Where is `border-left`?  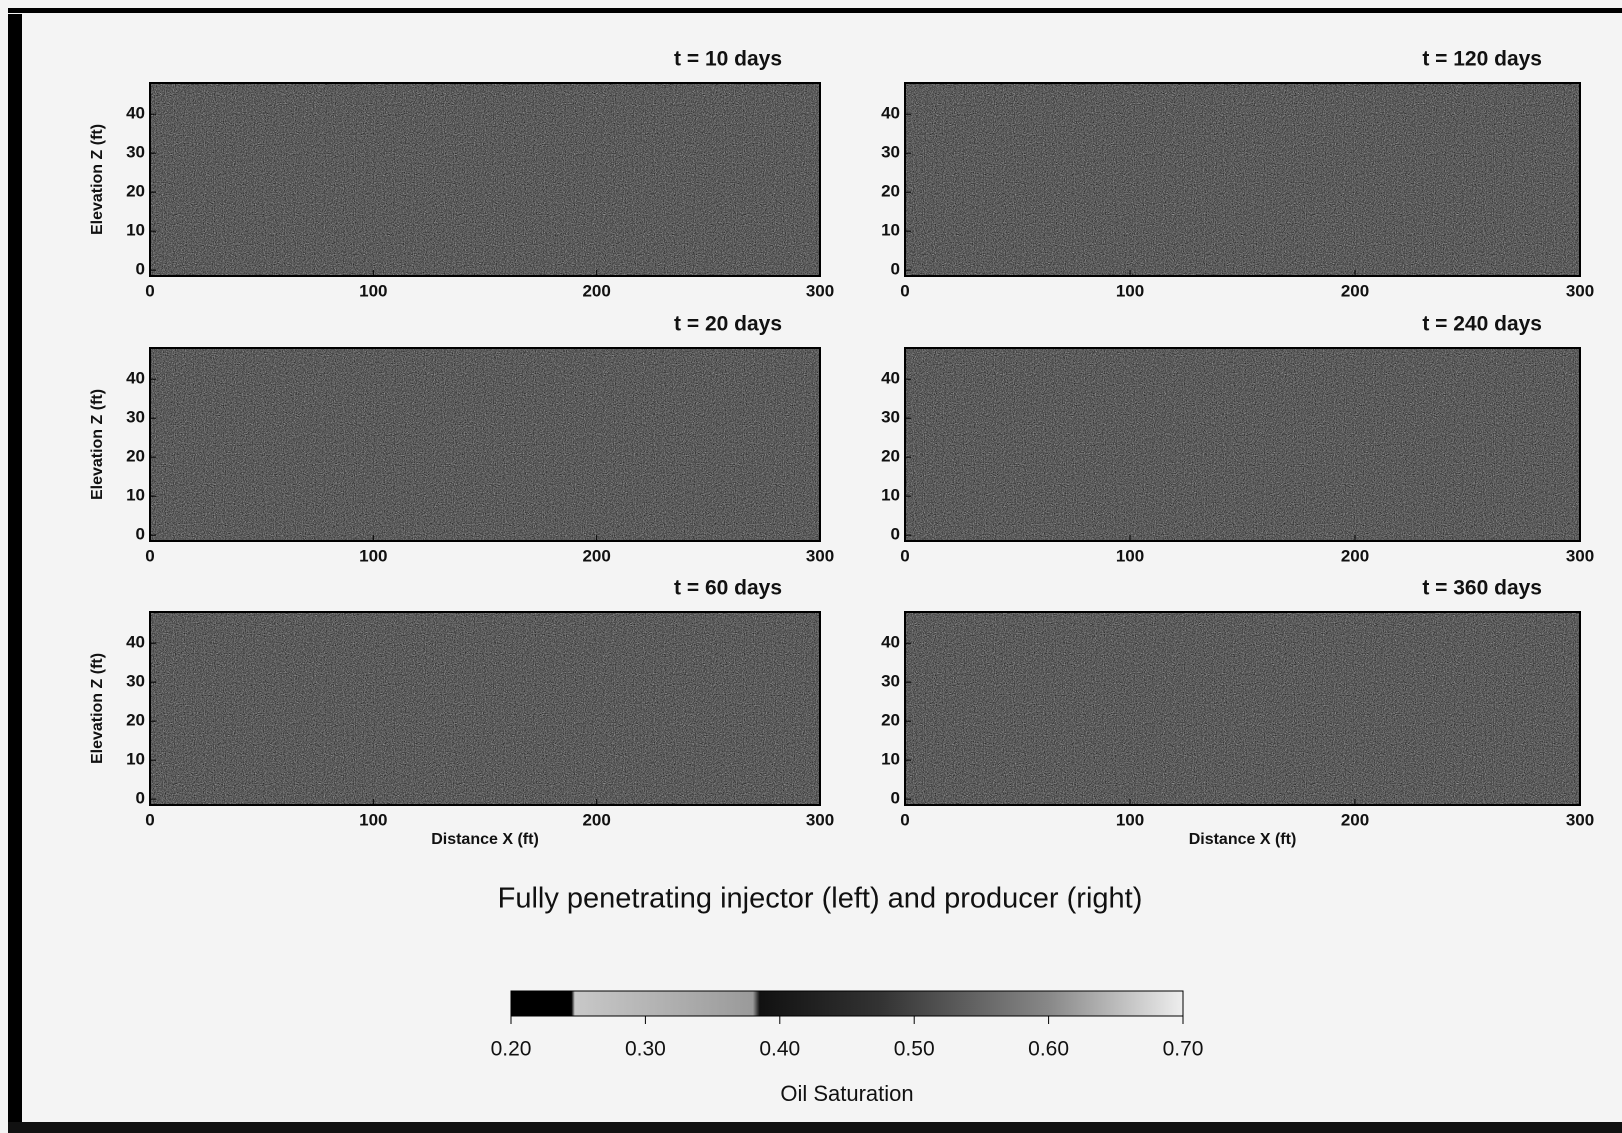
border-left is located at coordinates (15, 571).